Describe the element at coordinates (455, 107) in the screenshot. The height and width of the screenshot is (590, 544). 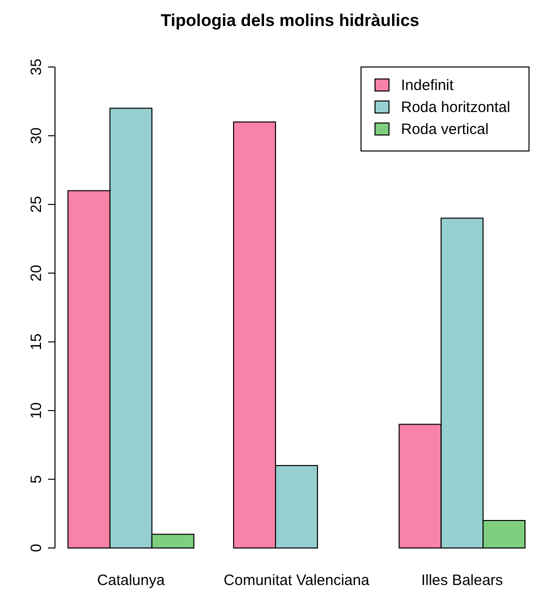
I see `legend-label: Roda horitzontal` at that location.